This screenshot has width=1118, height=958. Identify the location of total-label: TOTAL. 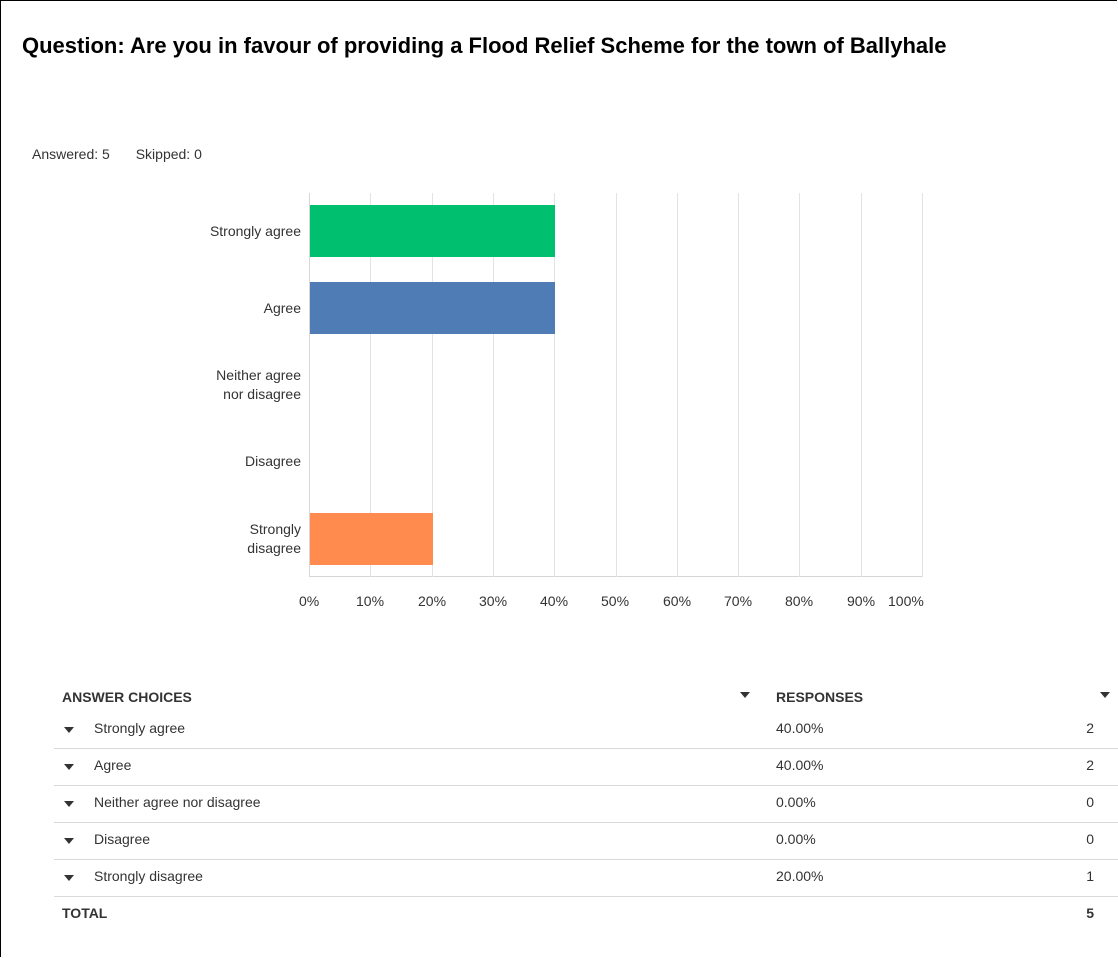
(85, 913).